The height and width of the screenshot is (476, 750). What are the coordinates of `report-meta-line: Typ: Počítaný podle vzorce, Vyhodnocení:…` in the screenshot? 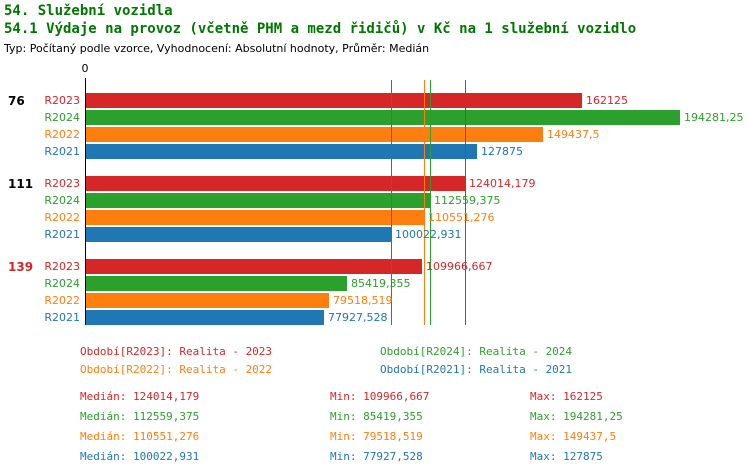 It's located at (217, 48).